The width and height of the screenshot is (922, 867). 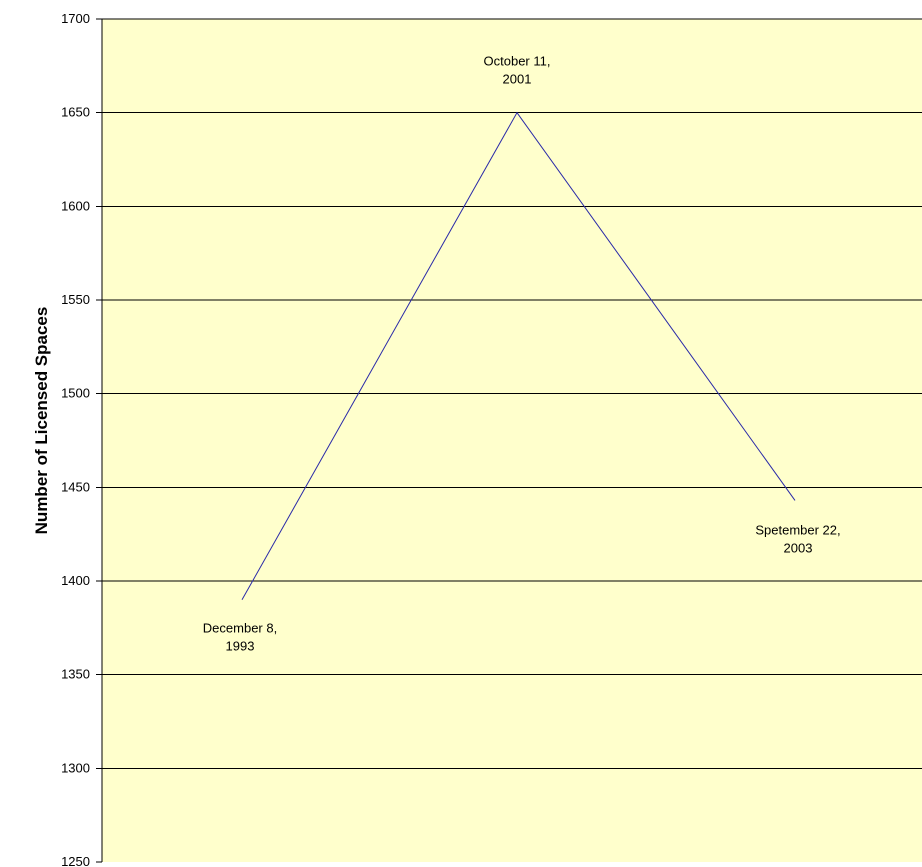 I want to click on y-axis-title: Number of Licensed Spaces, so click(x=41, y=421).